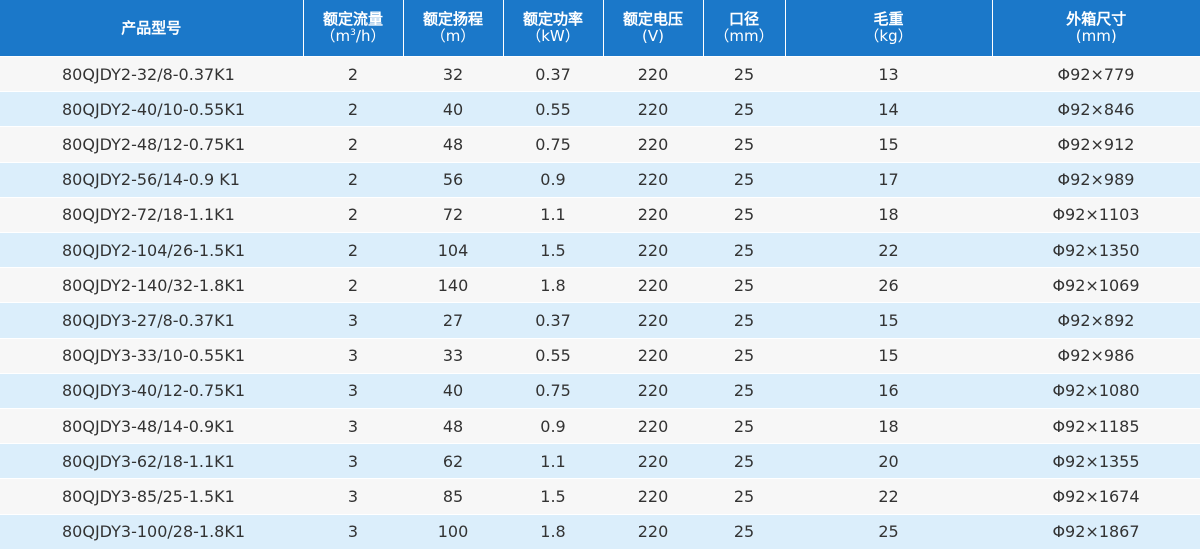 The width and height of the screenshot is (1200, 550). What do you see at coordinates (1096, 109) in the screenshot?
I see `cell-size: Φ92×846` at bounding box center [1096, 109].